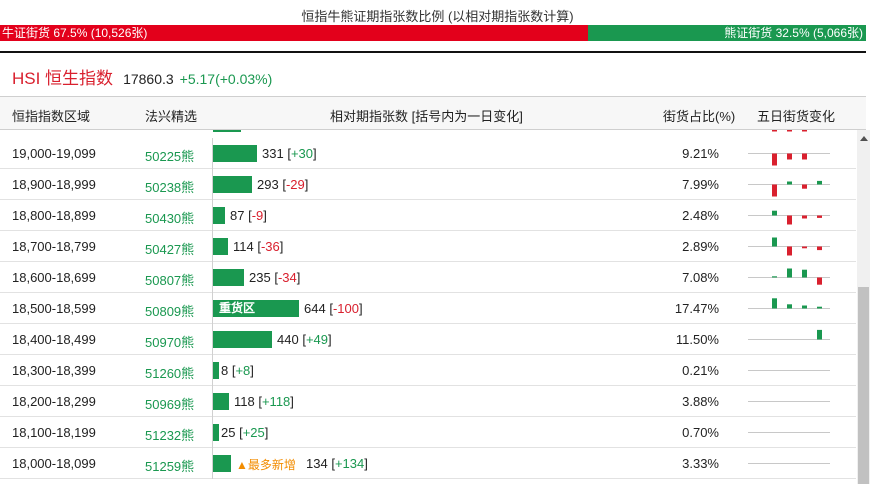 The height and width of the screenshot is (484, 875). What do you see at coordinates (727, 33) in the screenshot?
I see `bear-ratio-segment: 熊证街货 32.5% (5,066张)` at bounding box center [727, 33].